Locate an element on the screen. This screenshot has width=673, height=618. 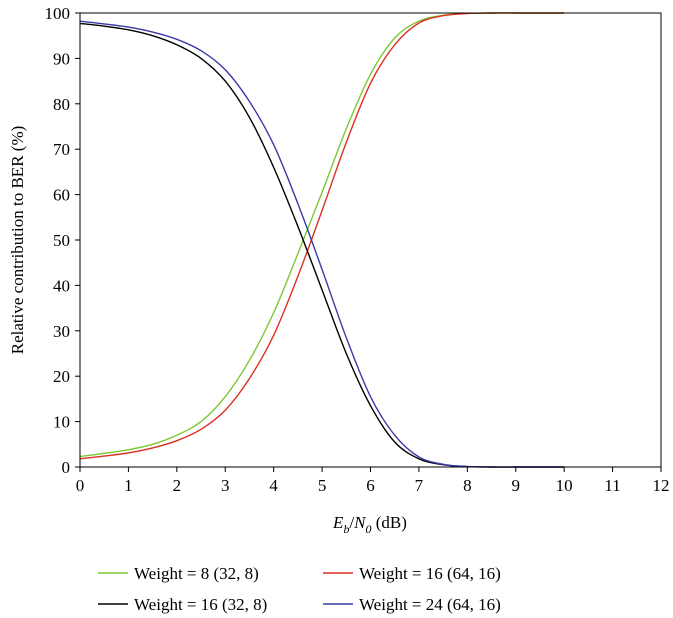
x-tick-label: 2 is located at coordinates (177, 485).